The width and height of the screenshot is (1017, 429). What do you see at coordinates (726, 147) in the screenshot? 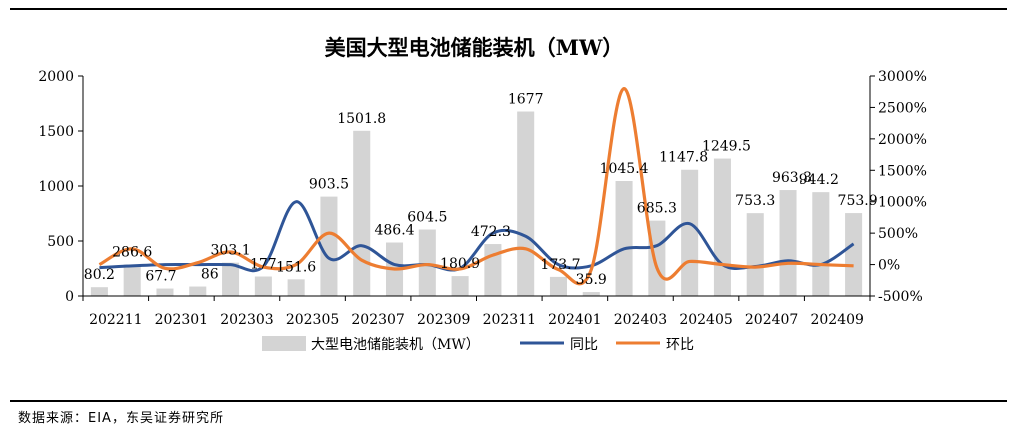
I see `bar-label-202406: 1249.5` at bounding box center [726, 147].